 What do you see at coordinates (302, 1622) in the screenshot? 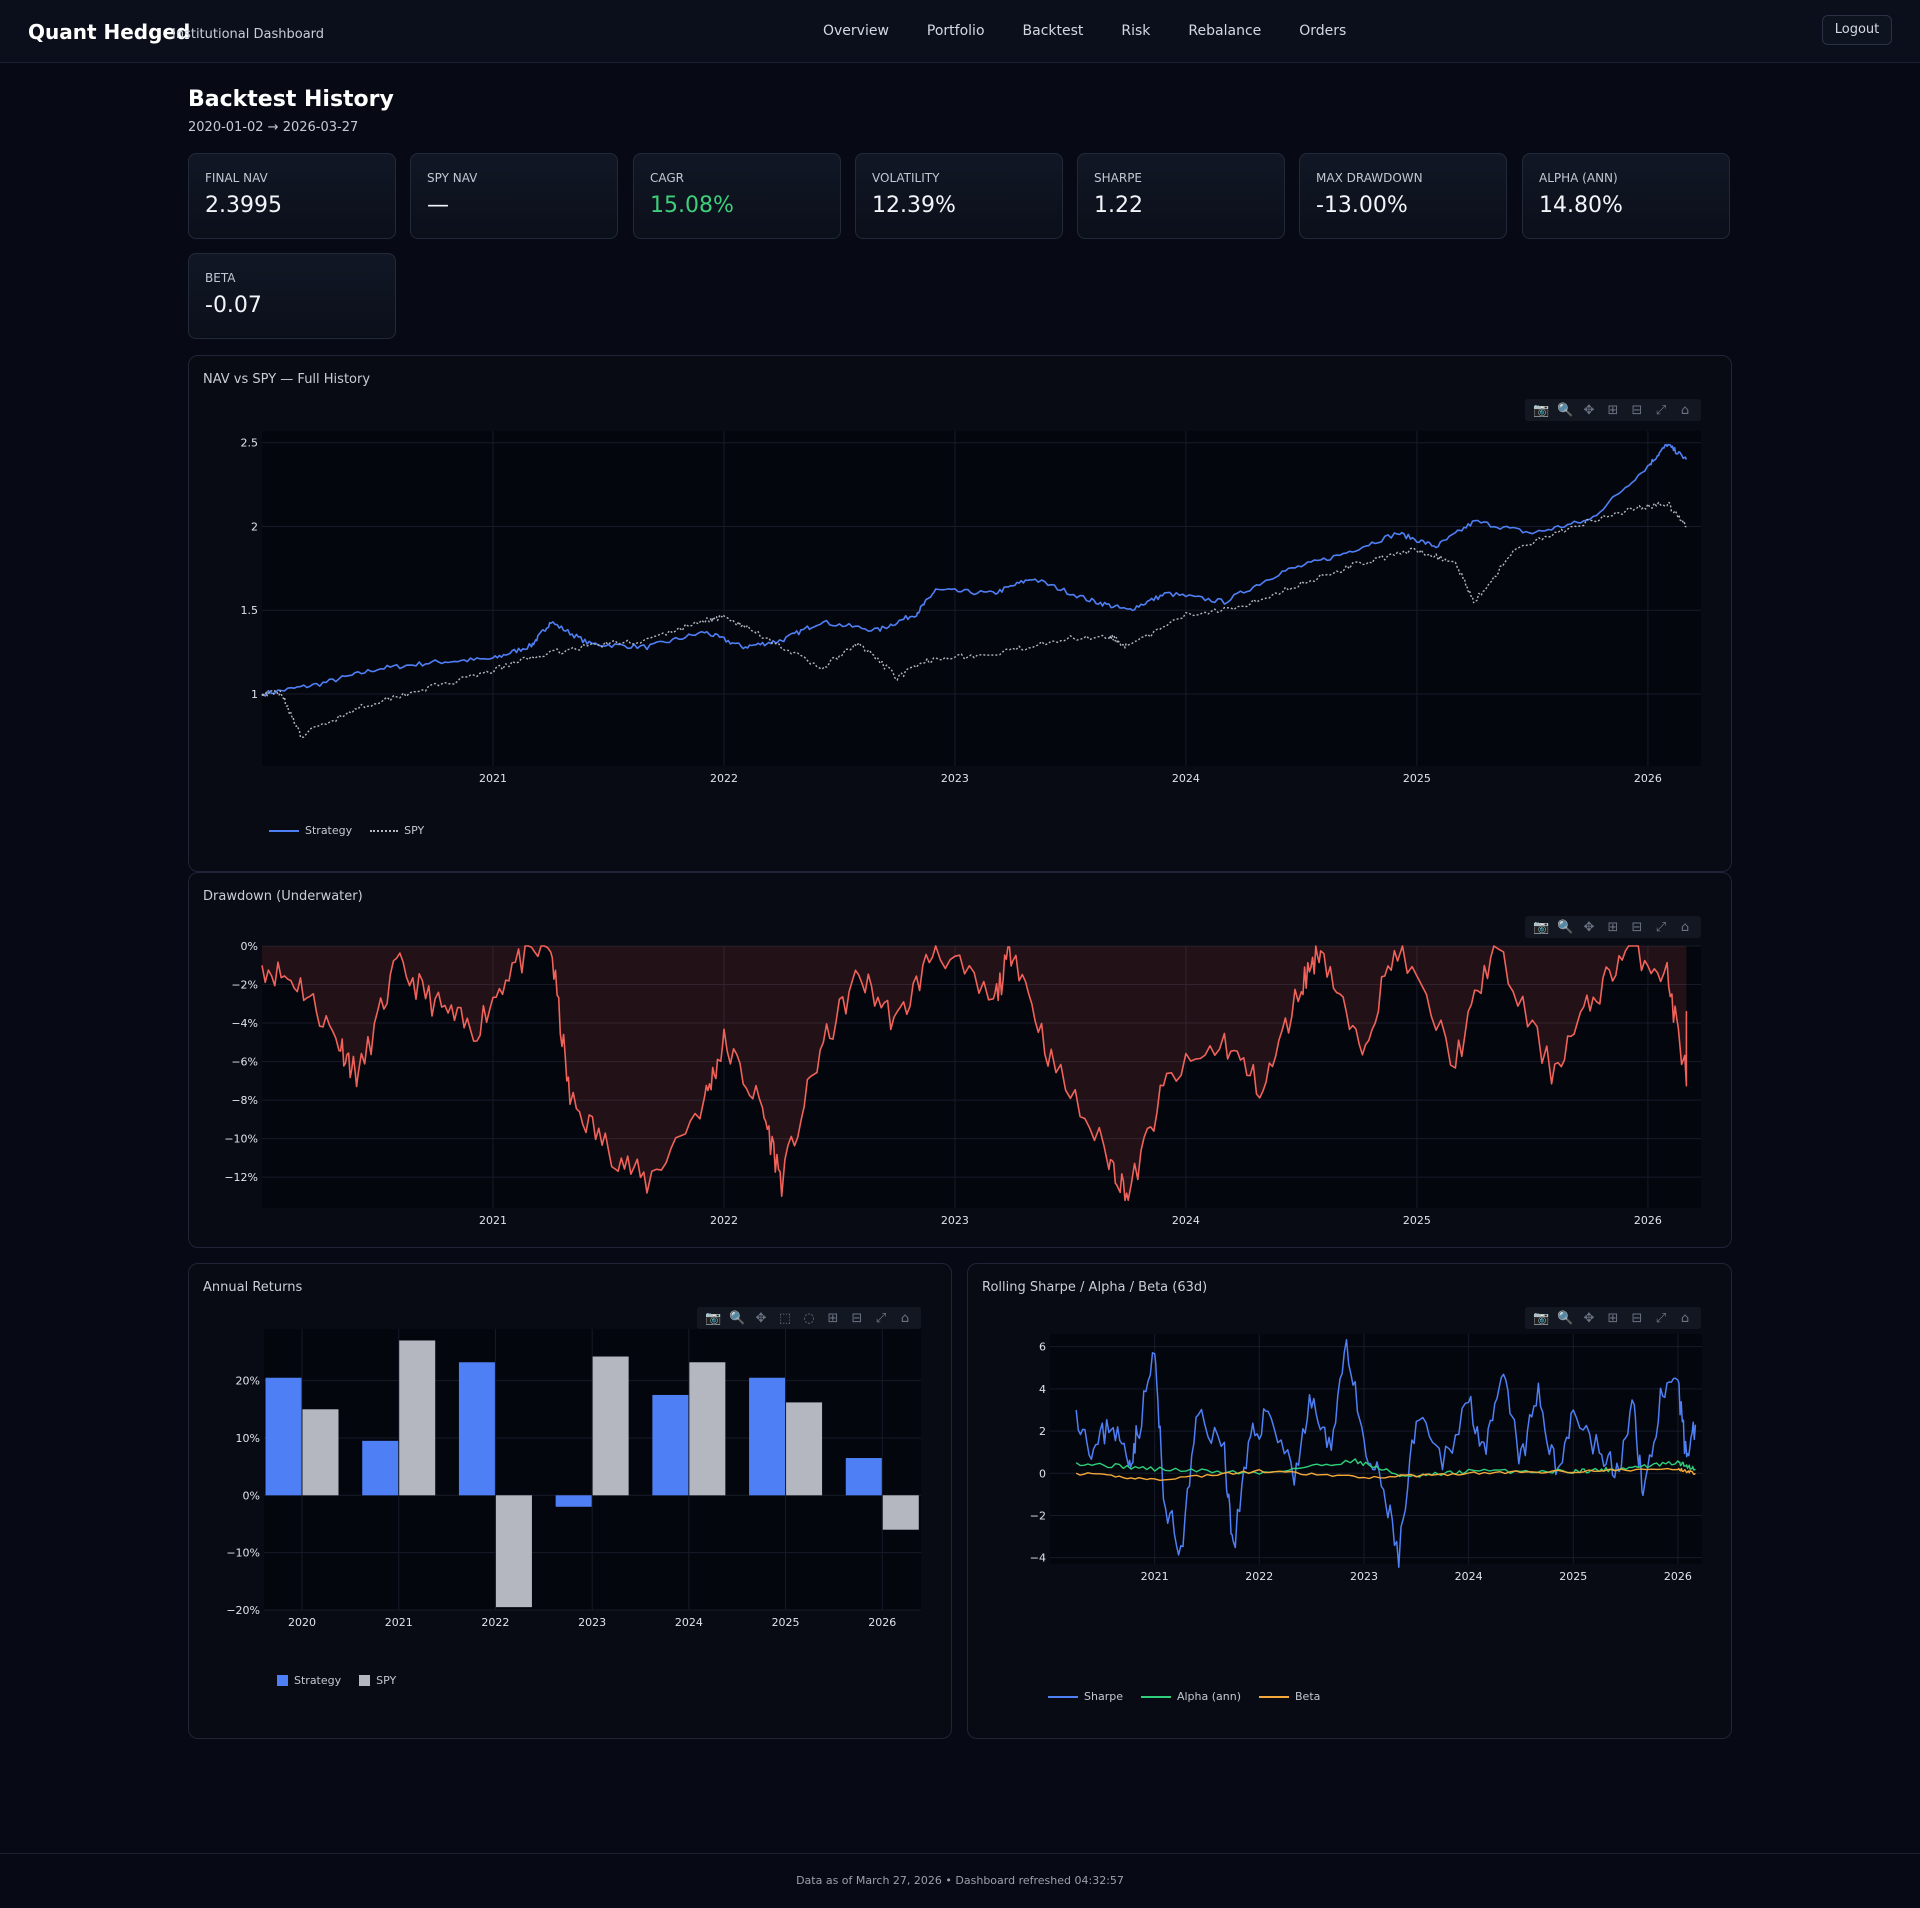
I see `x-tick-label: 2020` at bounding box center [302, 1622].